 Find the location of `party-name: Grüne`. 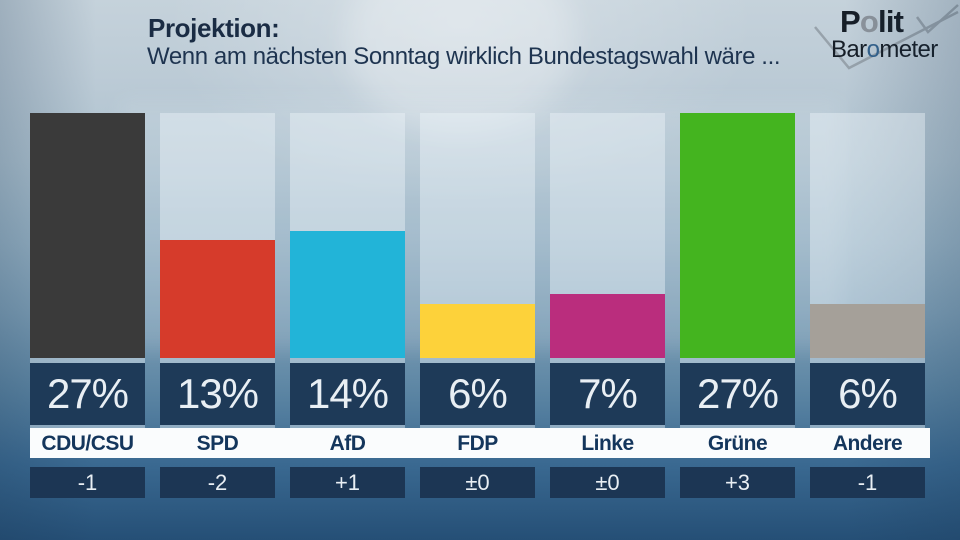

party-name: Grüne is located at coordinates (737, 443).